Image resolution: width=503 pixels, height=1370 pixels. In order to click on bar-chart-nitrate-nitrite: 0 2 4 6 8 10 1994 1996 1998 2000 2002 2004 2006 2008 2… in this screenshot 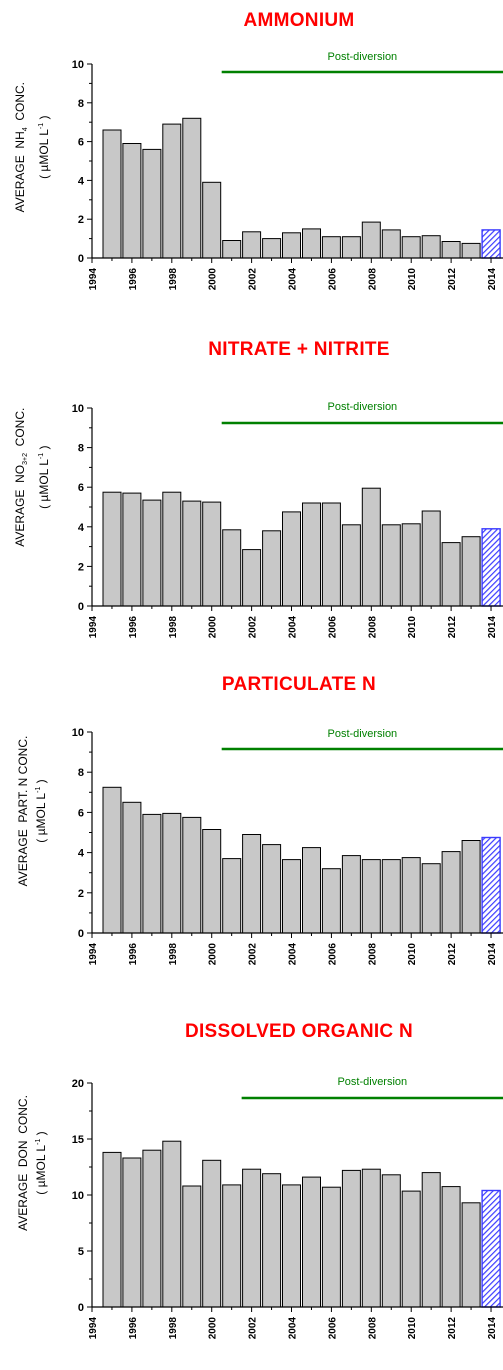, I will do `click(287, 520)`.